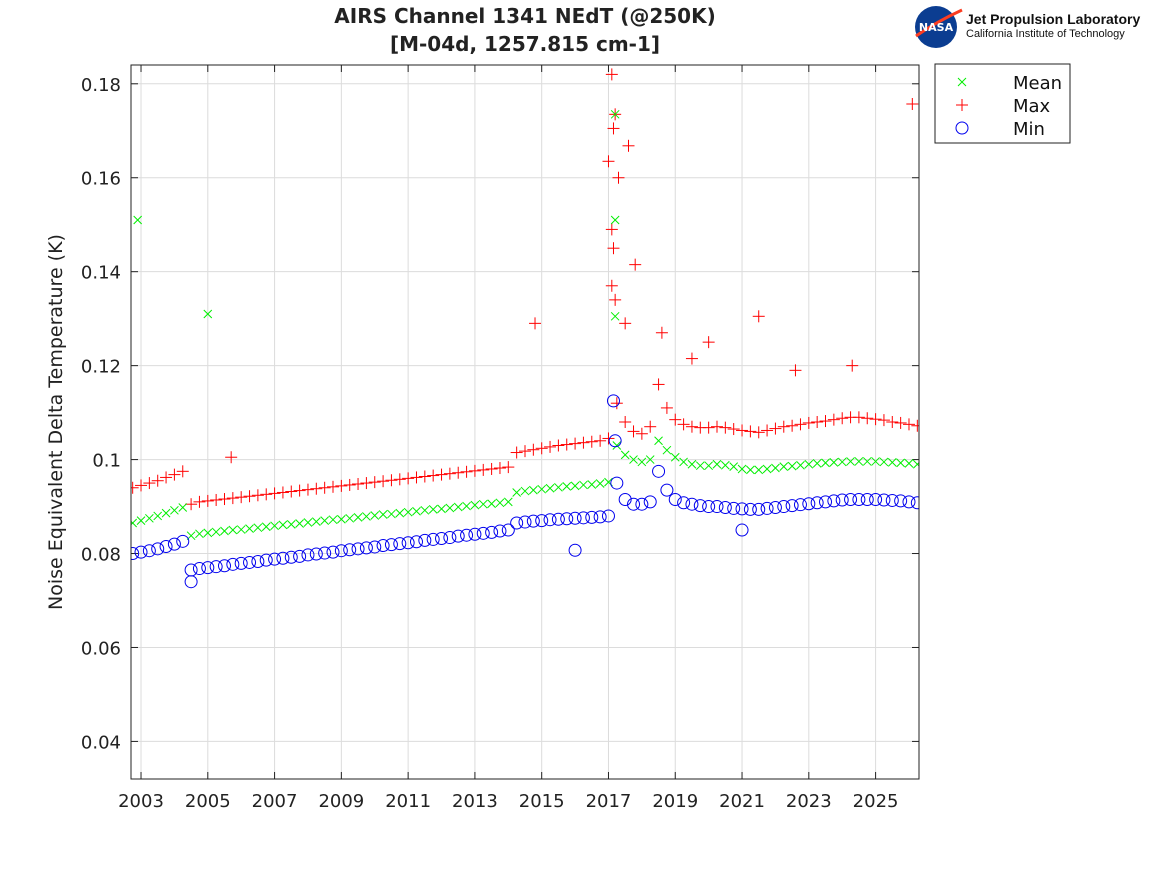 The width and height of the screenshot is (1167, 875). Describe the element at coordinates (475, 801) in the screenshot. I see `x-tick-label: 2013` at that location.